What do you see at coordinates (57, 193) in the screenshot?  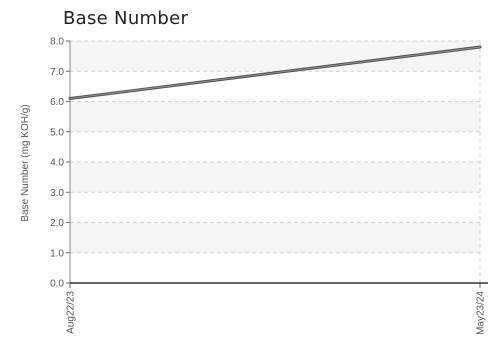 I see `y-tick-label: 3.0` at bounding box center [57, 193].